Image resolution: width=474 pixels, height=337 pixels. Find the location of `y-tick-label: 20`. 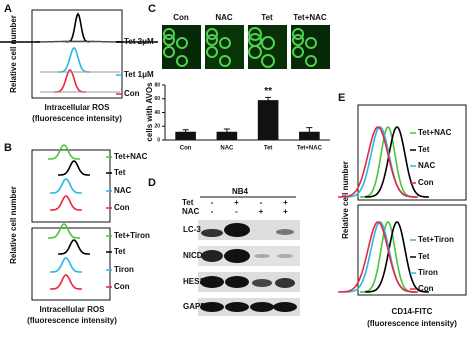

y-tick-label: 20 is located at coordinates (157, 127).